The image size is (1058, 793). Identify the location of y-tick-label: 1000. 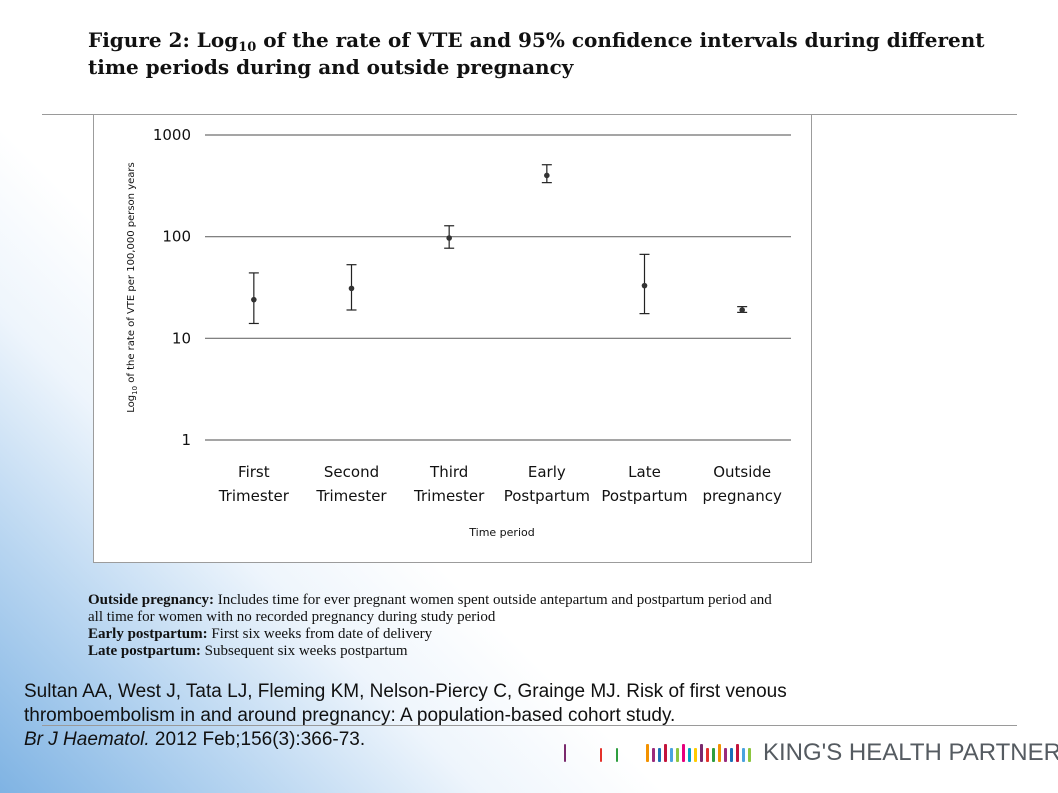
(172, 135).